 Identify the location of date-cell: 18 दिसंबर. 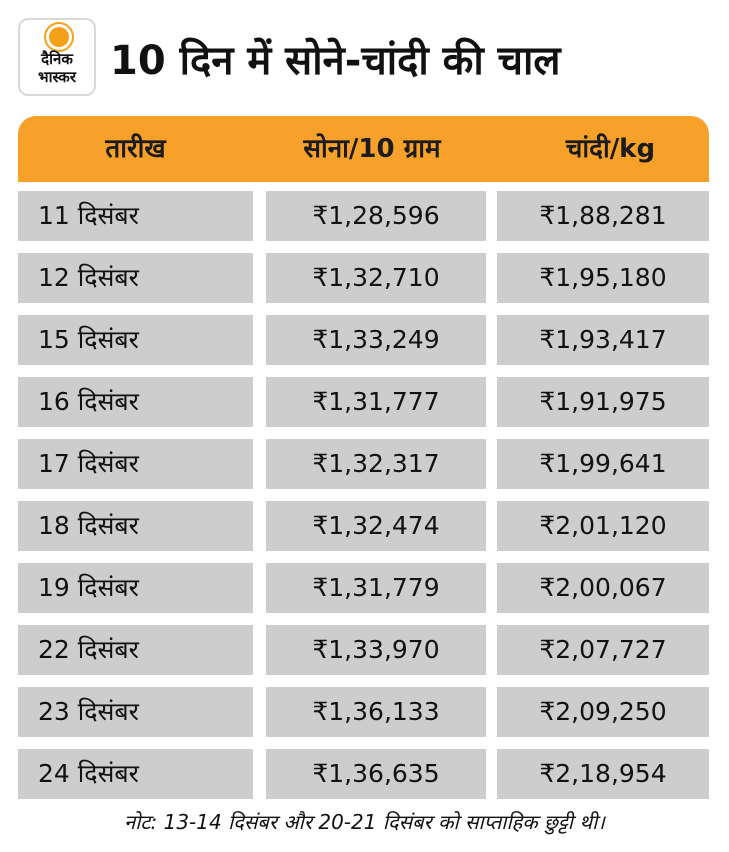
(135, 526).